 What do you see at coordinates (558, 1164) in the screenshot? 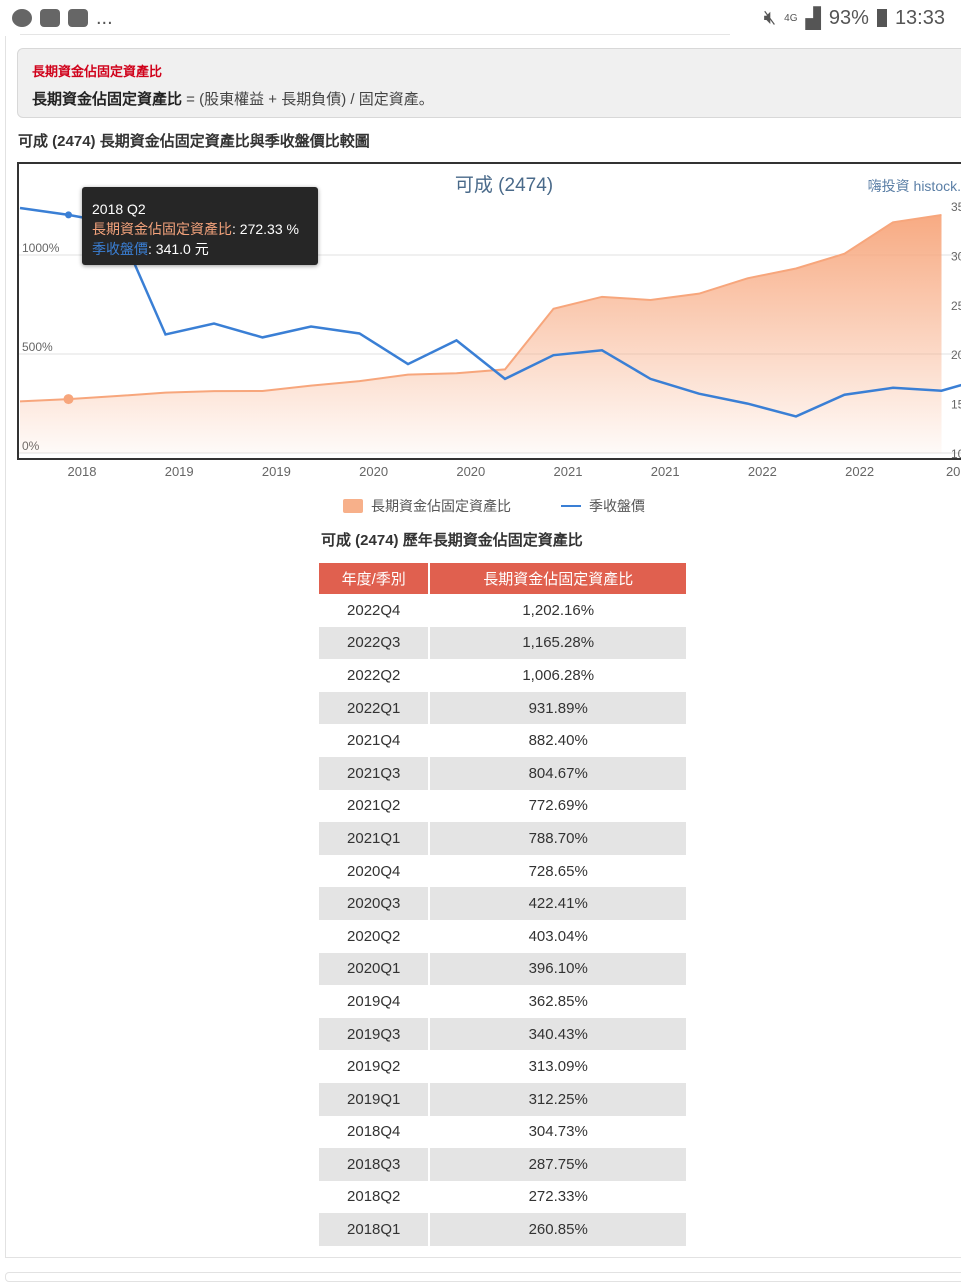
I see `ratio-cell: 287.75%` at bounding box center [558, 1164].